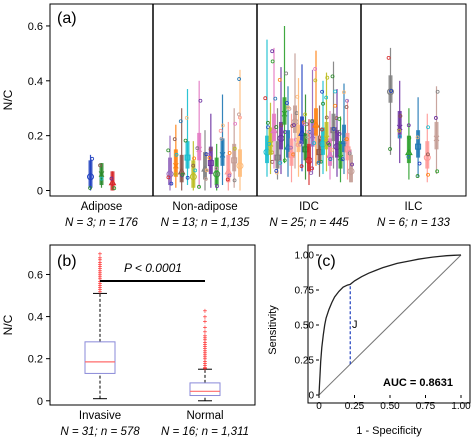 Image resolution: width=474 pixels, height=443 pixels. I want to click on panel-a-group-label: IDC, so click(309, 207).